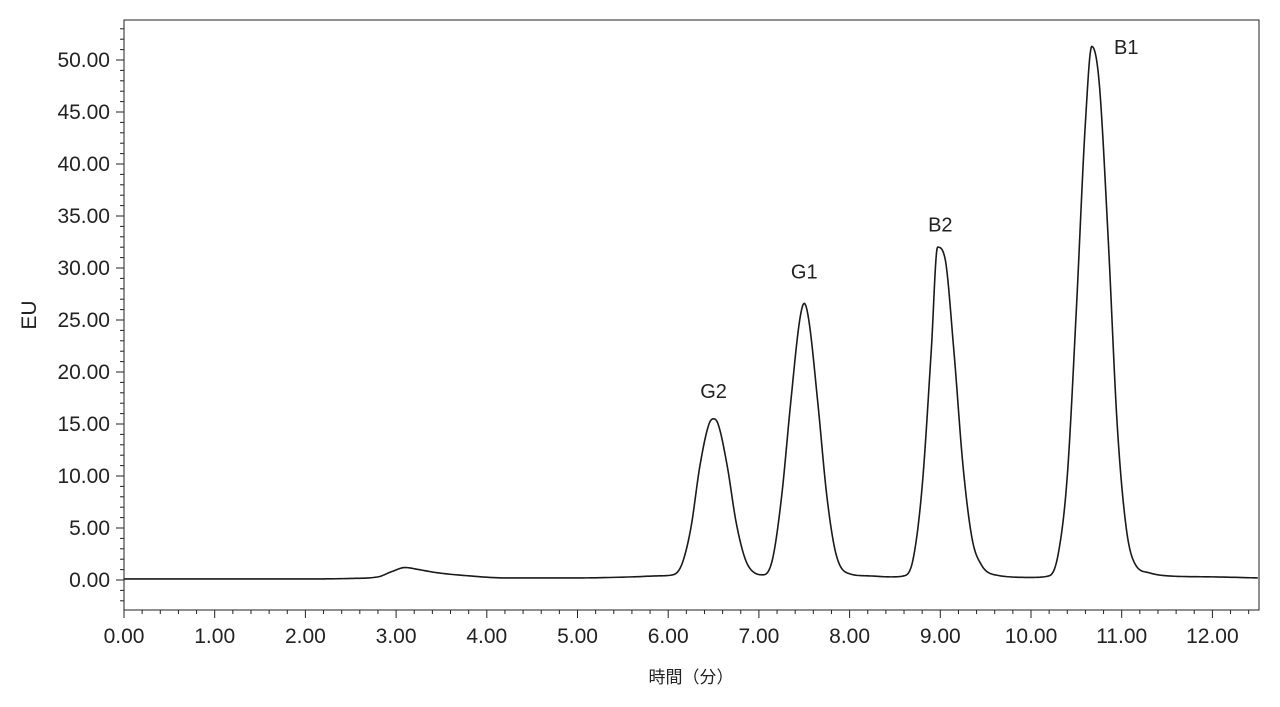  Describe the element at coordinates (1126, 48) in the screenshot. I see `peak-label-b1: B1` at that location.